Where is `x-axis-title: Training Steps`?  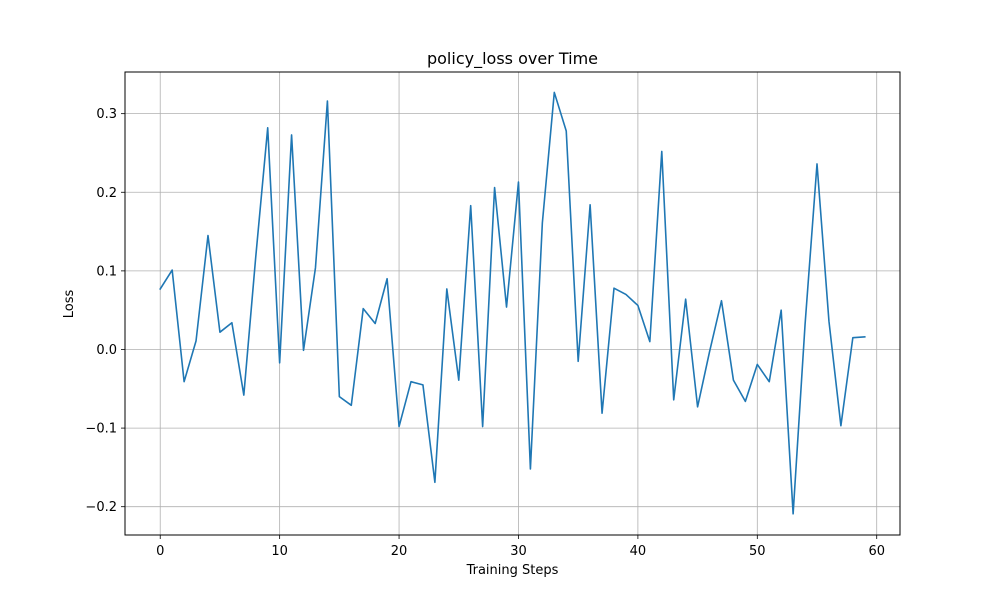
x-axis-title: Training Steps is located at coordinates (512, 570).